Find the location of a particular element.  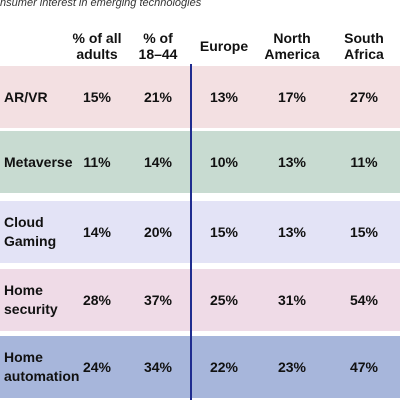

row-label: Home automation is located at coordinates (42, 366).